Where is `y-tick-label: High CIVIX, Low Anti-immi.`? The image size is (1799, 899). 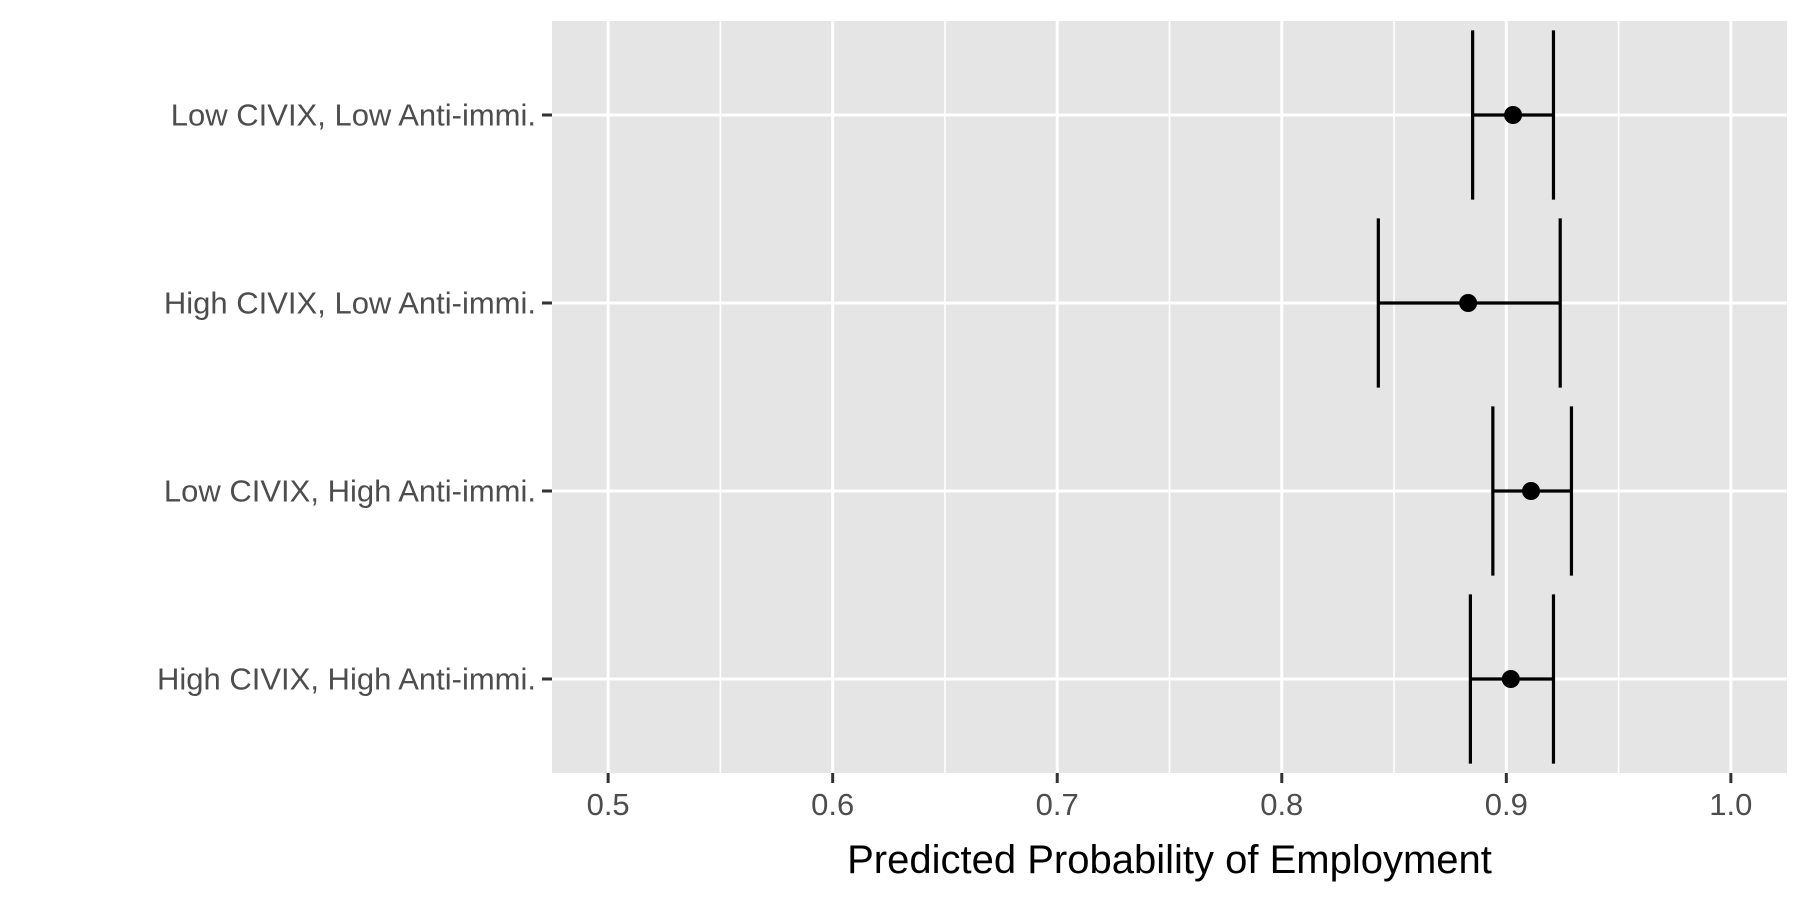
y-tick-label: High CIVIX, Low Anti-immi. is located at coordinates (350, 303).